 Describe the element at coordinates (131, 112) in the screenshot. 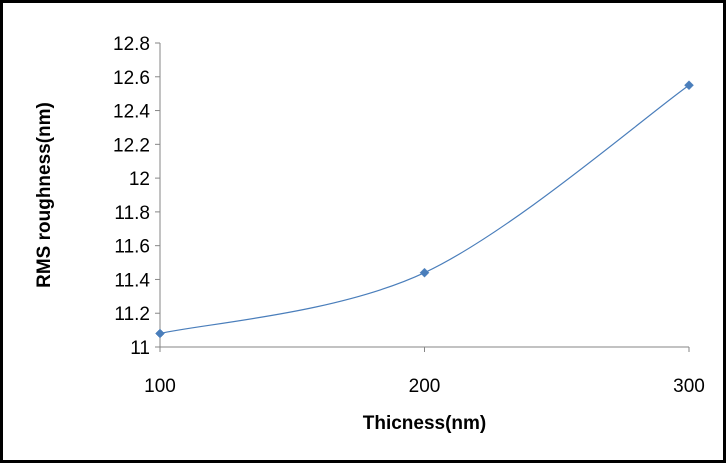

I see `y-tick-label: 12.4` at that location.